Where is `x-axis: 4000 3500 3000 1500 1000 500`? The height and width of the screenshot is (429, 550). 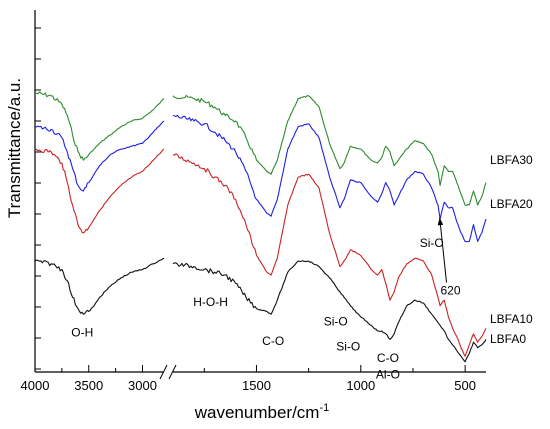
x-axis: 4000 3500 3000 1500 1000 500 is located at coordinates (248, 379).